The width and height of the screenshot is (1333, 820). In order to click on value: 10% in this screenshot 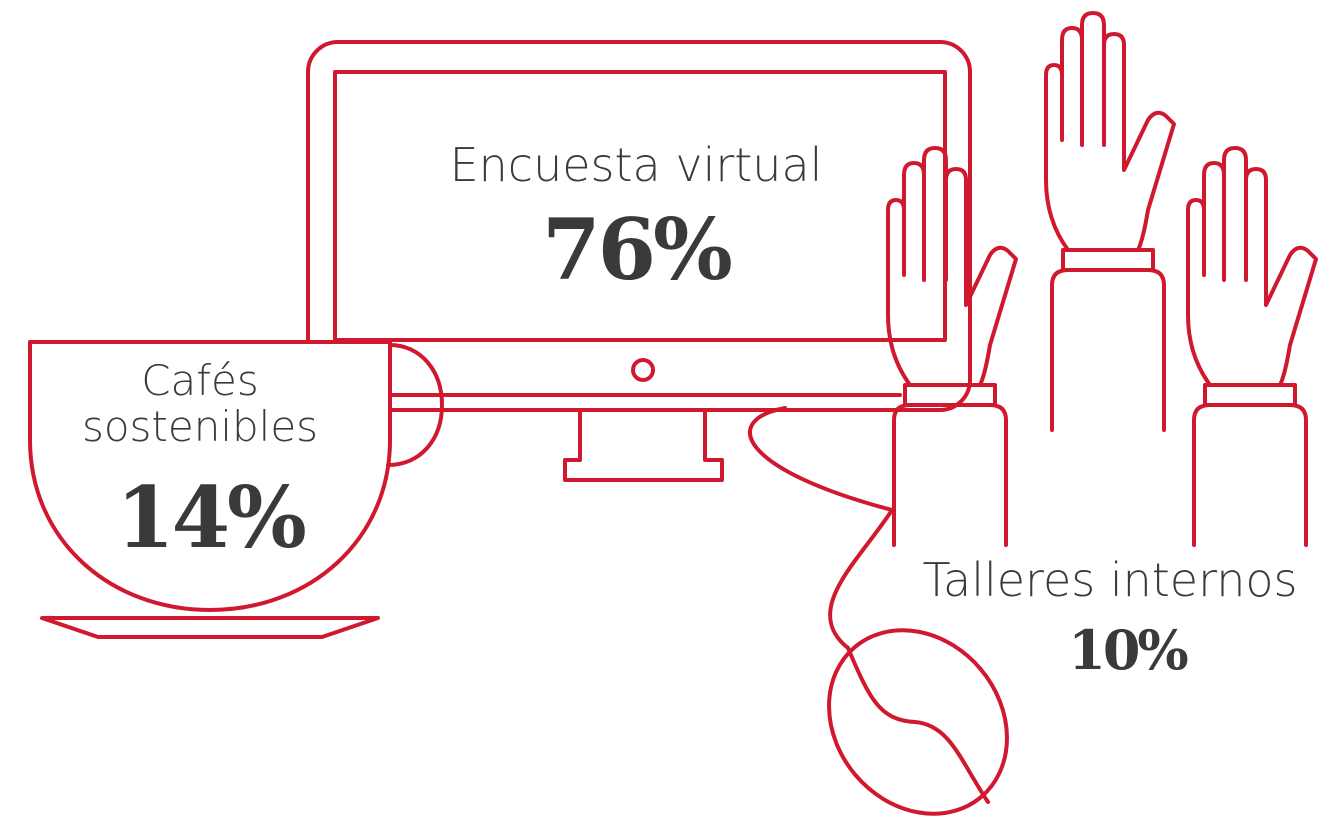, I will do `click(1128, 650)`.